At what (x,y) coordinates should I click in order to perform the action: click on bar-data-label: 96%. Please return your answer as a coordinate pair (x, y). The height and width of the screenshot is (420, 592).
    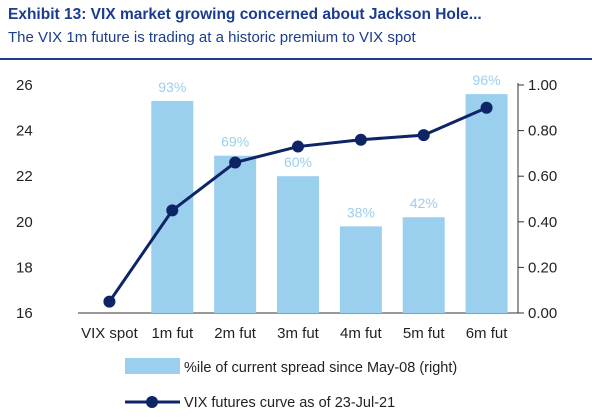
    Looking at the image, I should click on (487, 80).